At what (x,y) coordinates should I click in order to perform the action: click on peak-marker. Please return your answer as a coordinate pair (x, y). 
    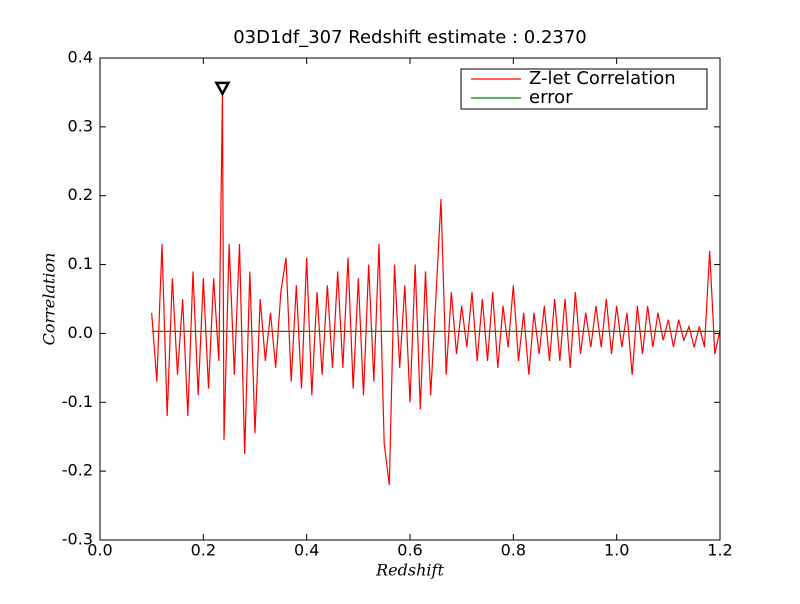
    Looking at the image, I should click on (222, 89).